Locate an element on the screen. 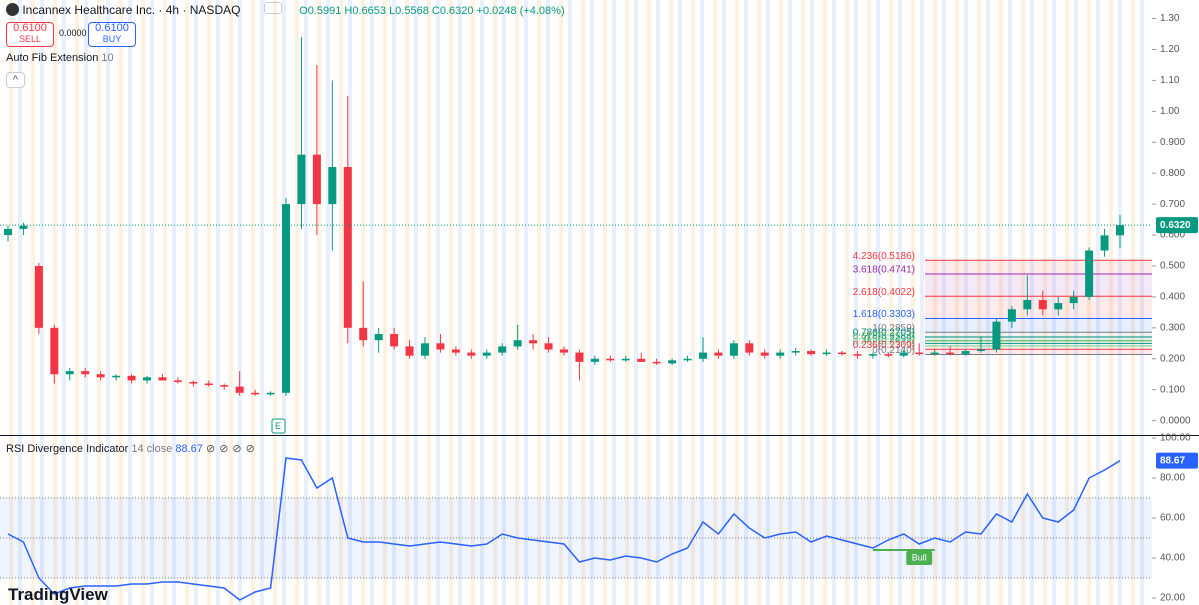 This screenshot has height=605, width=1199. earnings-box is located at coordinates (278, 426).